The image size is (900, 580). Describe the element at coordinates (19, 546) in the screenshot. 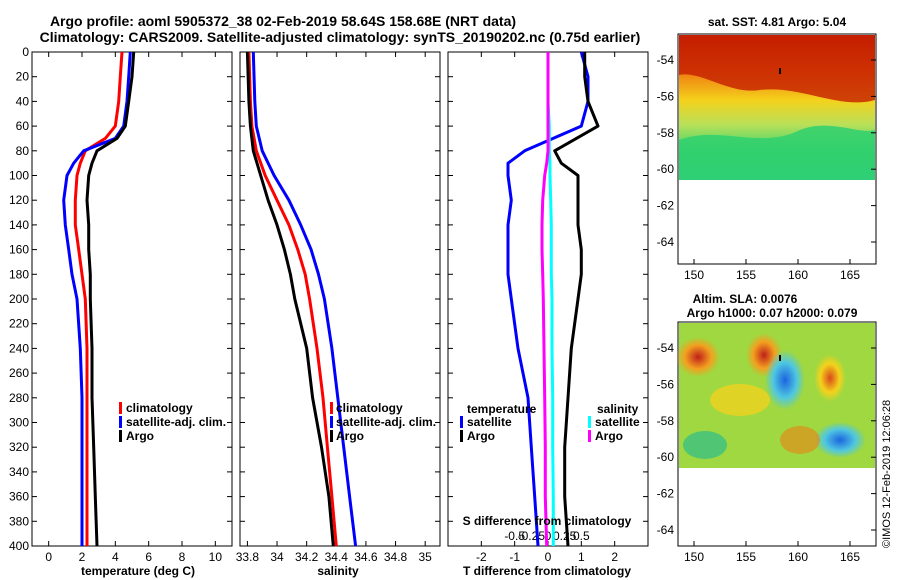

I see `y-tick-label: 400` at that location.